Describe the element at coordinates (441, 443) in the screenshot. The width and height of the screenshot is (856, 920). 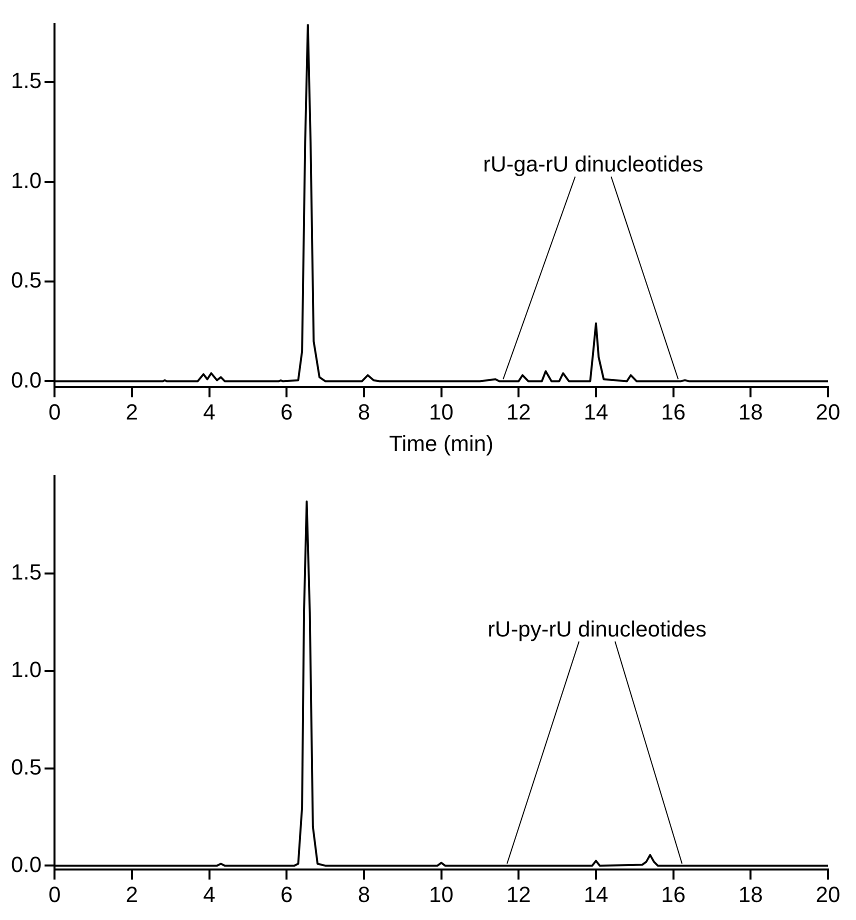
I see `x-axis-title: Time (min)` at that location.